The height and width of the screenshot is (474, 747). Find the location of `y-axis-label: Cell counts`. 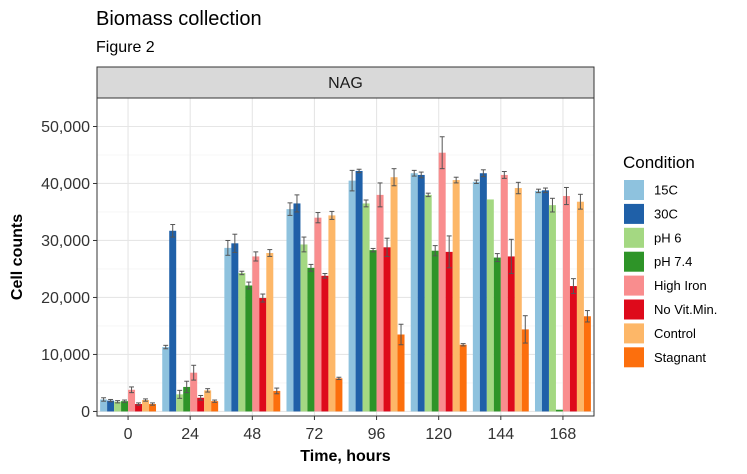

y-axis-label: Cell counts is located at coordinates (17, 257).